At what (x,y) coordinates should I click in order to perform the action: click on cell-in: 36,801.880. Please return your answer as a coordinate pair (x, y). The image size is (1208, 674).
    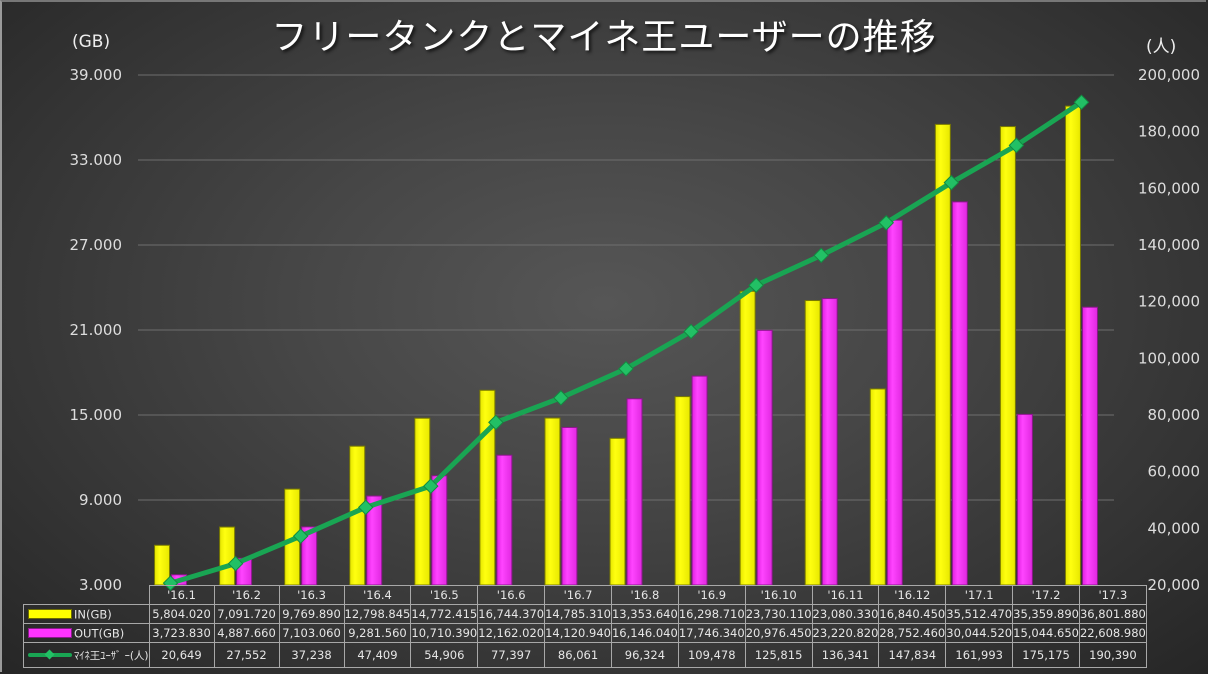
    Looking at the image, I should click on (1112, 614).